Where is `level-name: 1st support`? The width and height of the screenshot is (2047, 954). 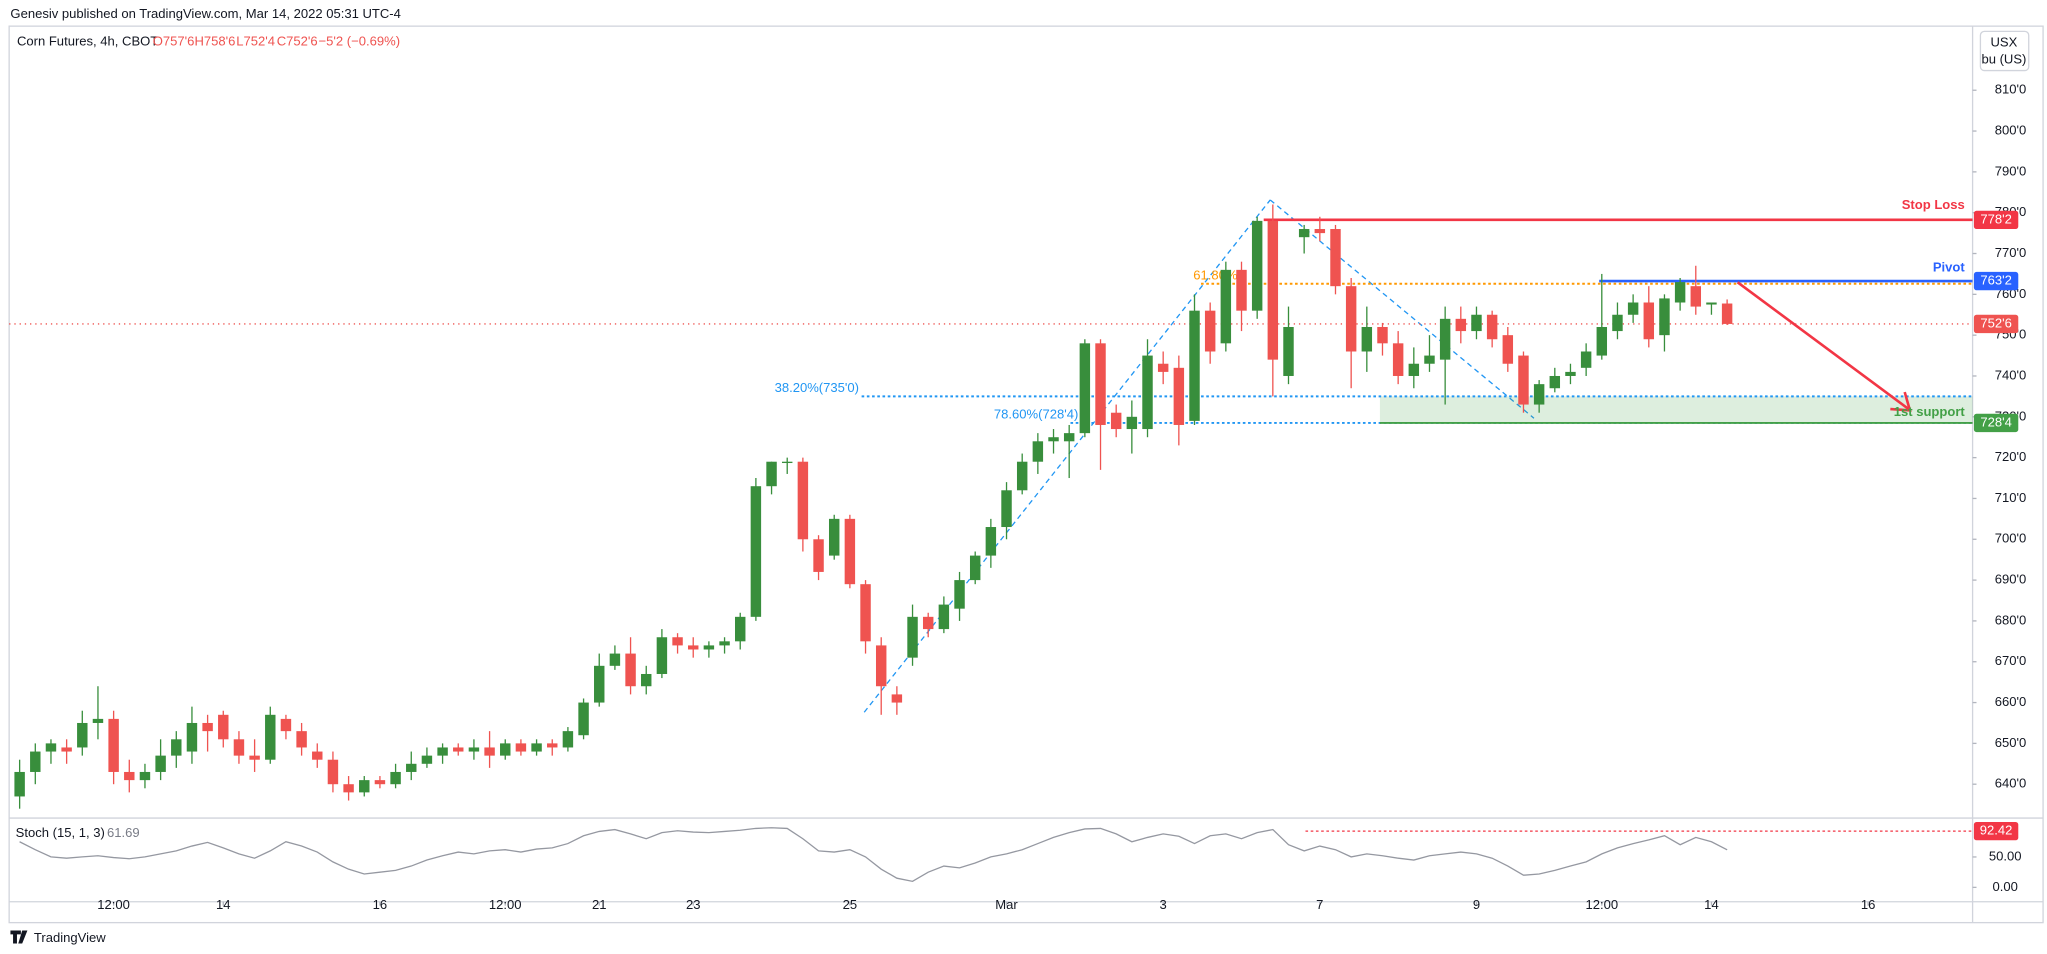
level-name: 1st support is located at coordinates (1930, 411).